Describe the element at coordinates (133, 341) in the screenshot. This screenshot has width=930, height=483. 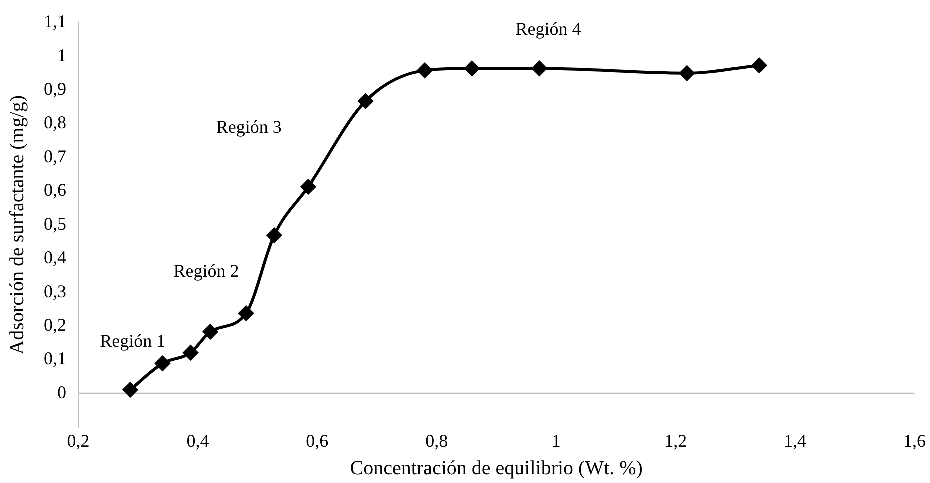
I see `annotation: Región 1` at that location.